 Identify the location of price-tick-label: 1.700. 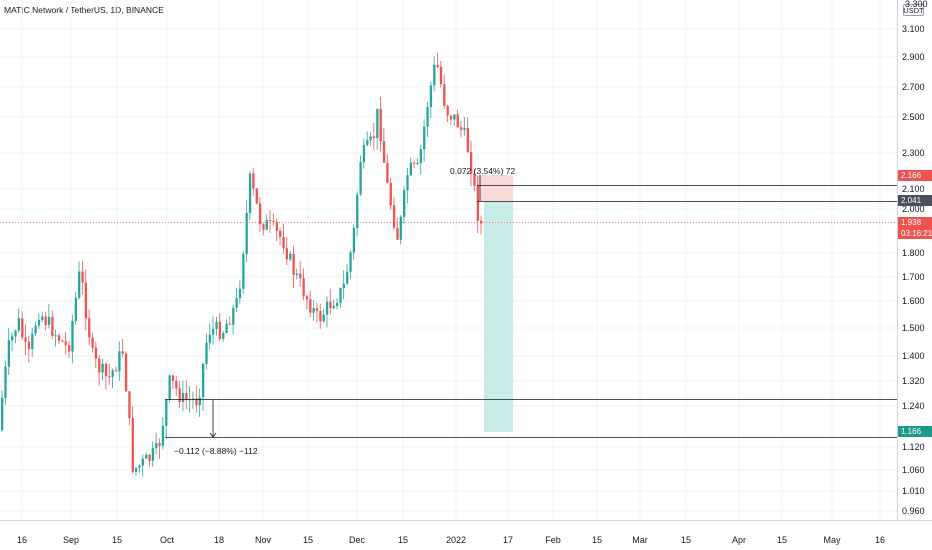
(913, 277).